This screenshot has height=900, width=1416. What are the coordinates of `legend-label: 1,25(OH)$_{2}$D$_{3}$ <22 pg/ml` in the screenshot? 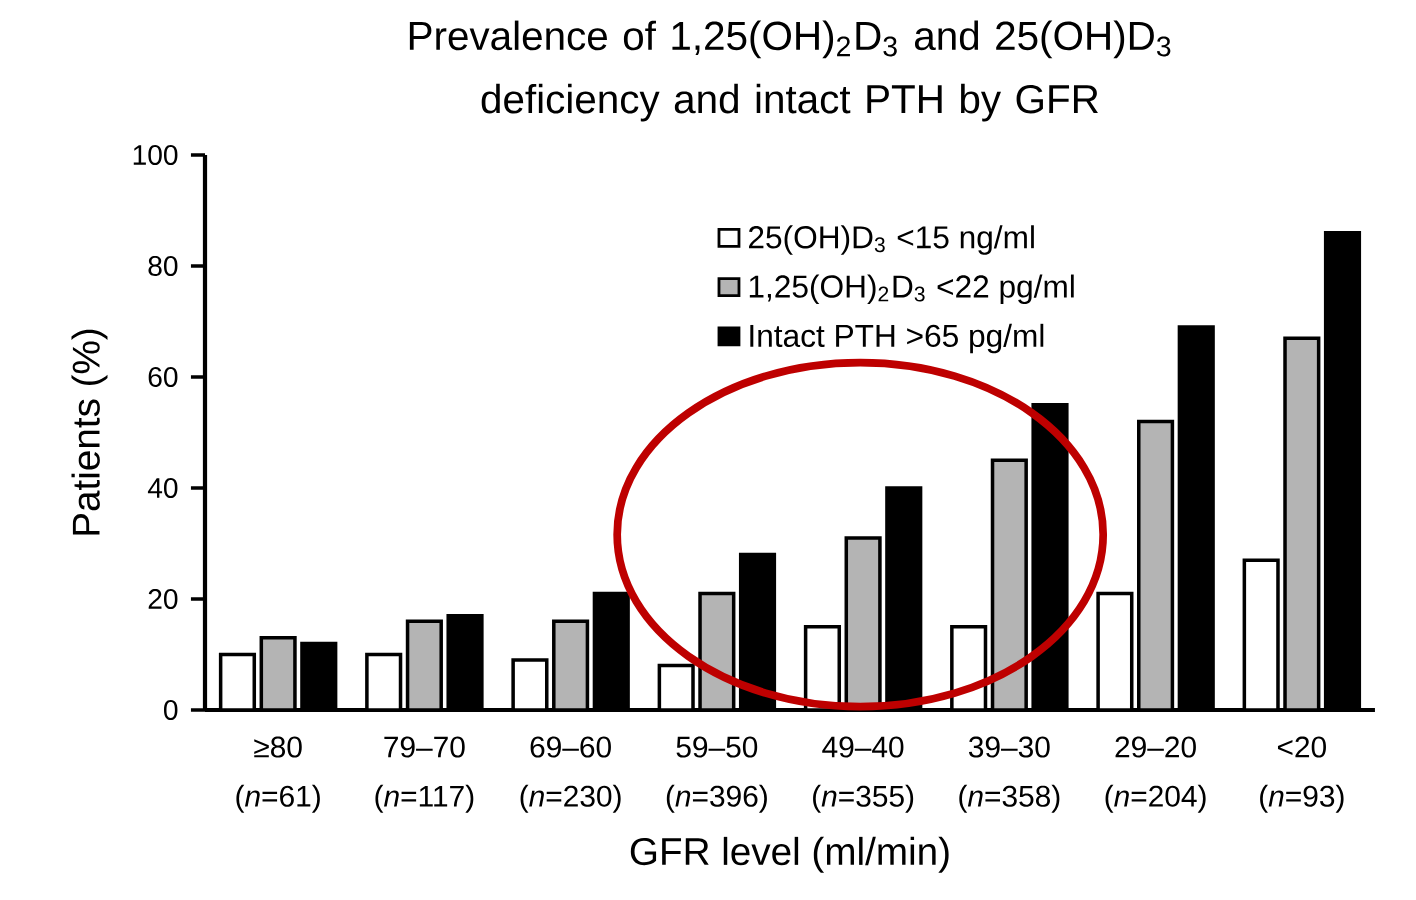 It's located at (911, 289).